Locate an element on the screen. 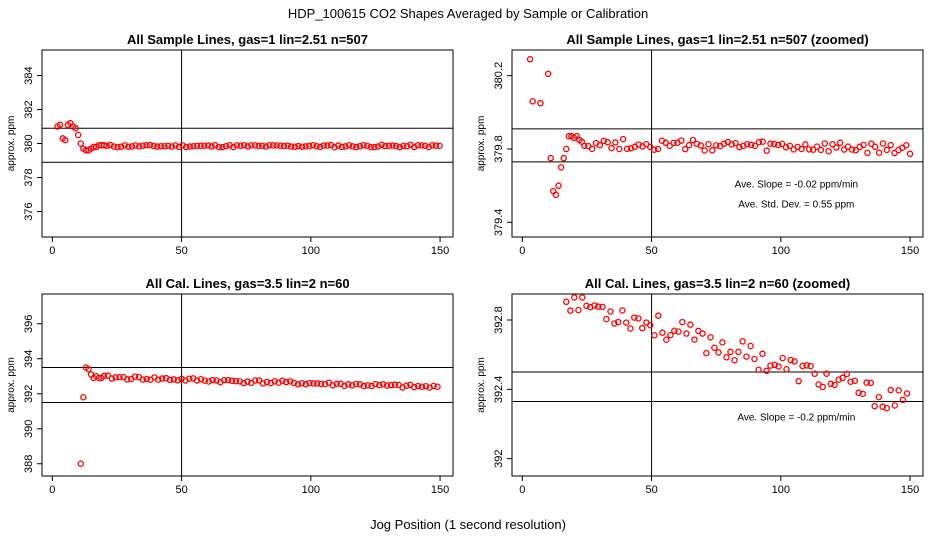  y-tick-label: 392.8 is located at coordinates (499, 320).